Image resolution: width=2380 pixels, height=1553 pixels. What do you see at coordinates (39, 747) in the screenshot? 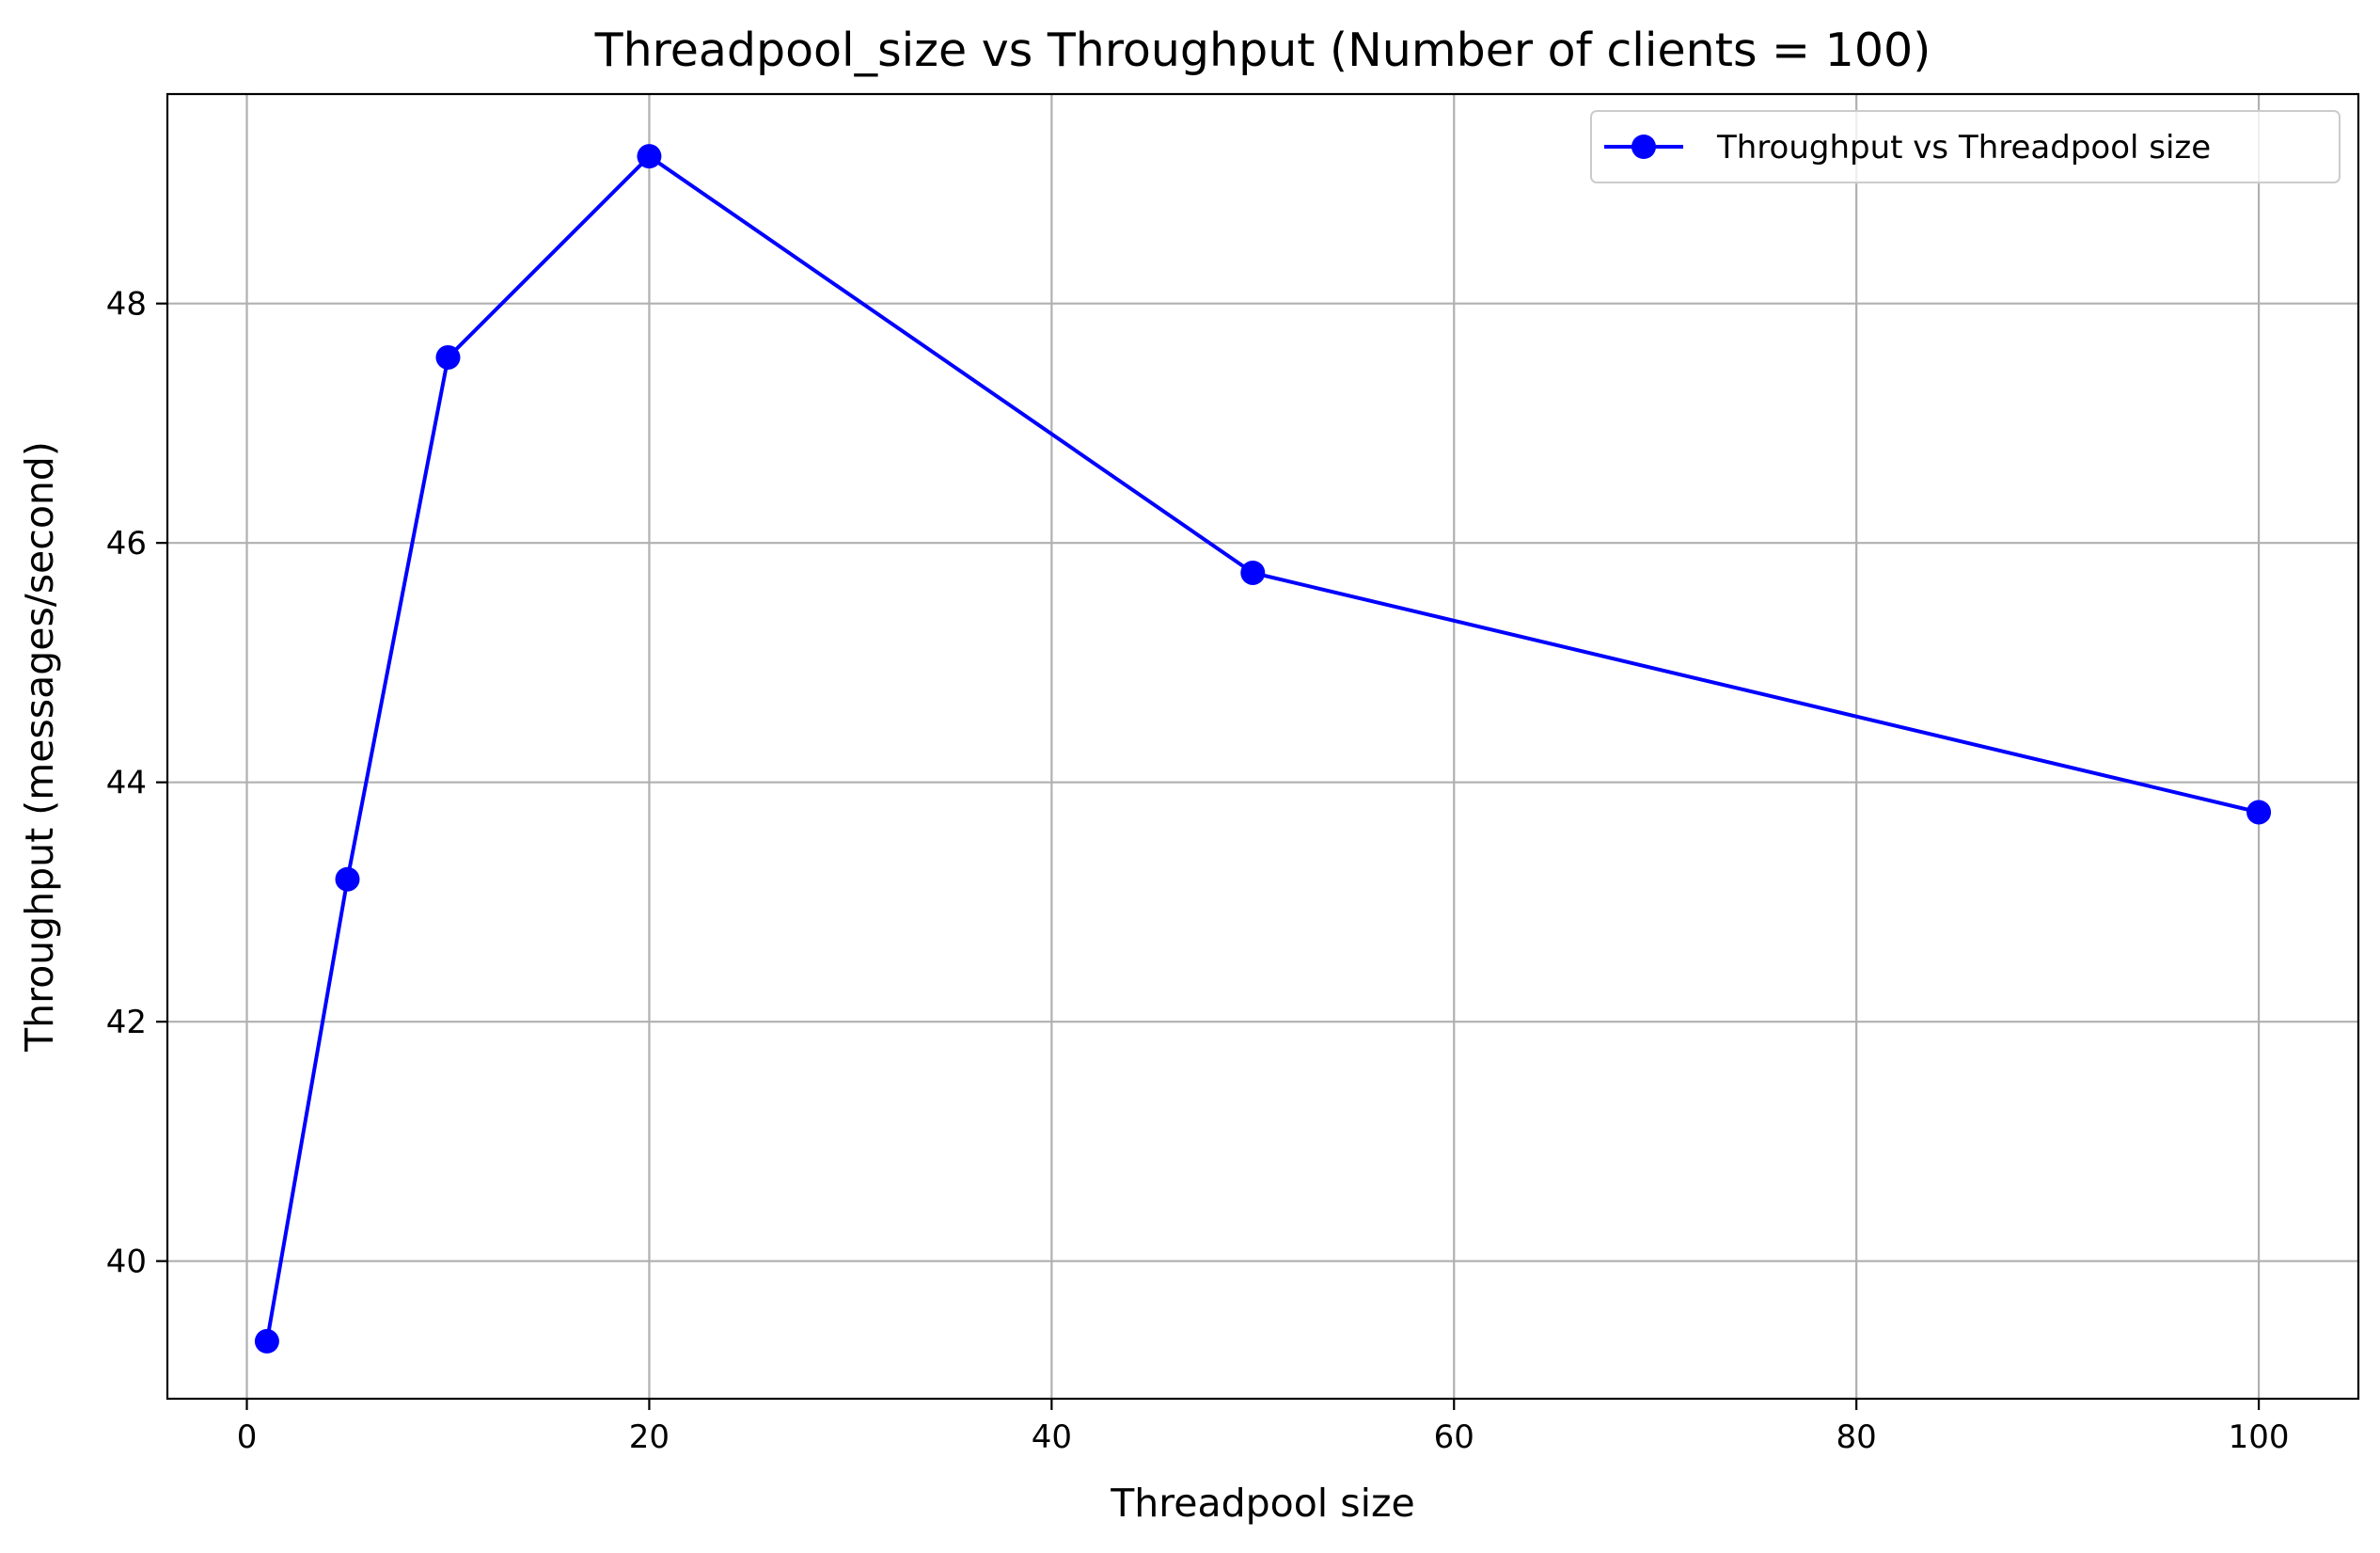
I see `y-axis-label: Throughput (messages/second)` at bounding box center [39, 747].